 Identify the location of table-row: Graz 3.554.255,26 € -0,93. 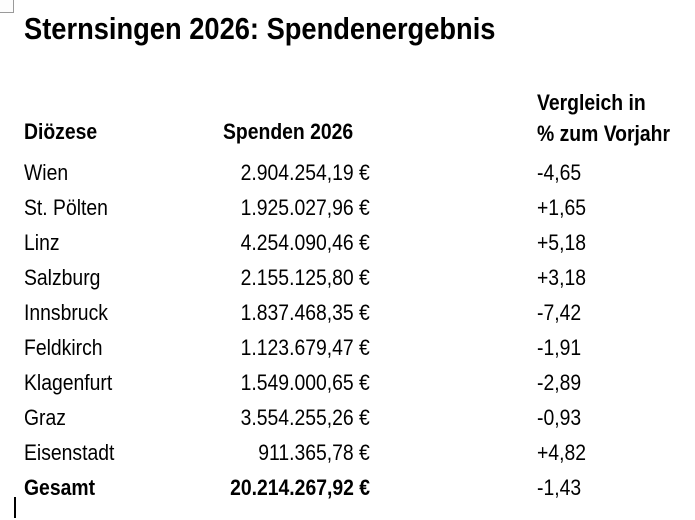
(359, 417).